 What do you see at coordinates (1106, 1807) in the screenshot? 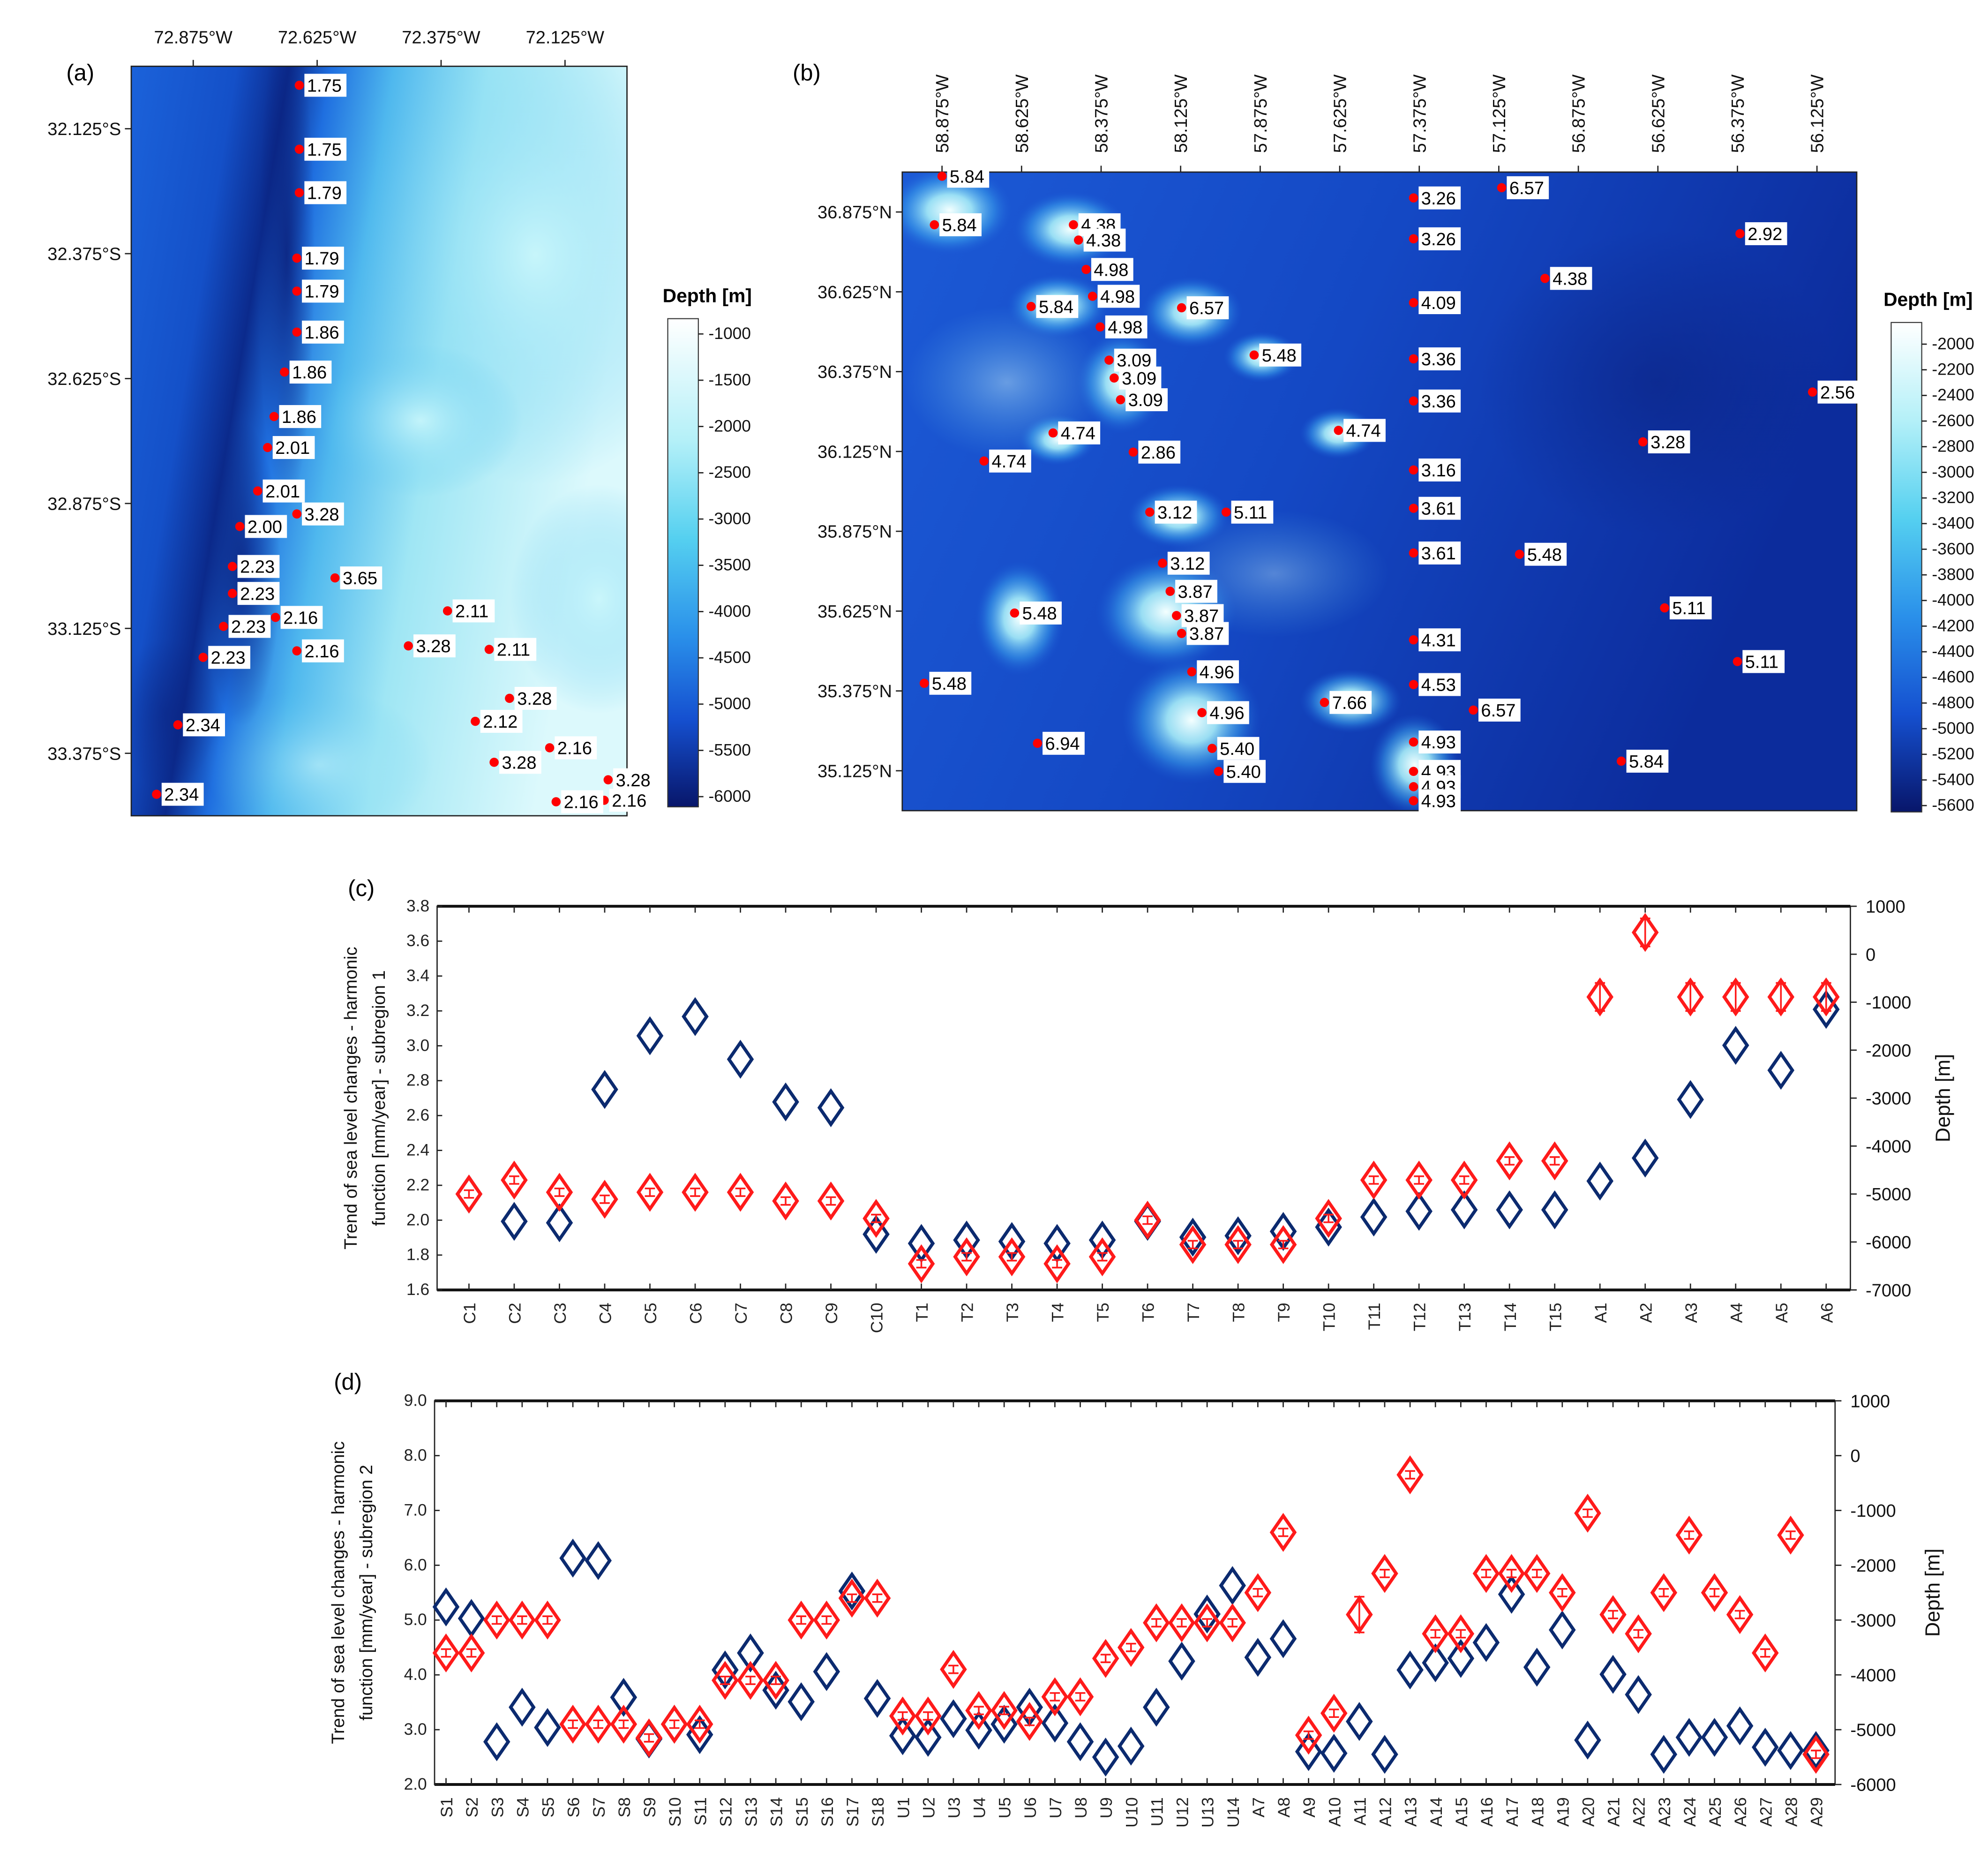
I see `x-tick-label: U9` at bounding box center [1106, 1807].